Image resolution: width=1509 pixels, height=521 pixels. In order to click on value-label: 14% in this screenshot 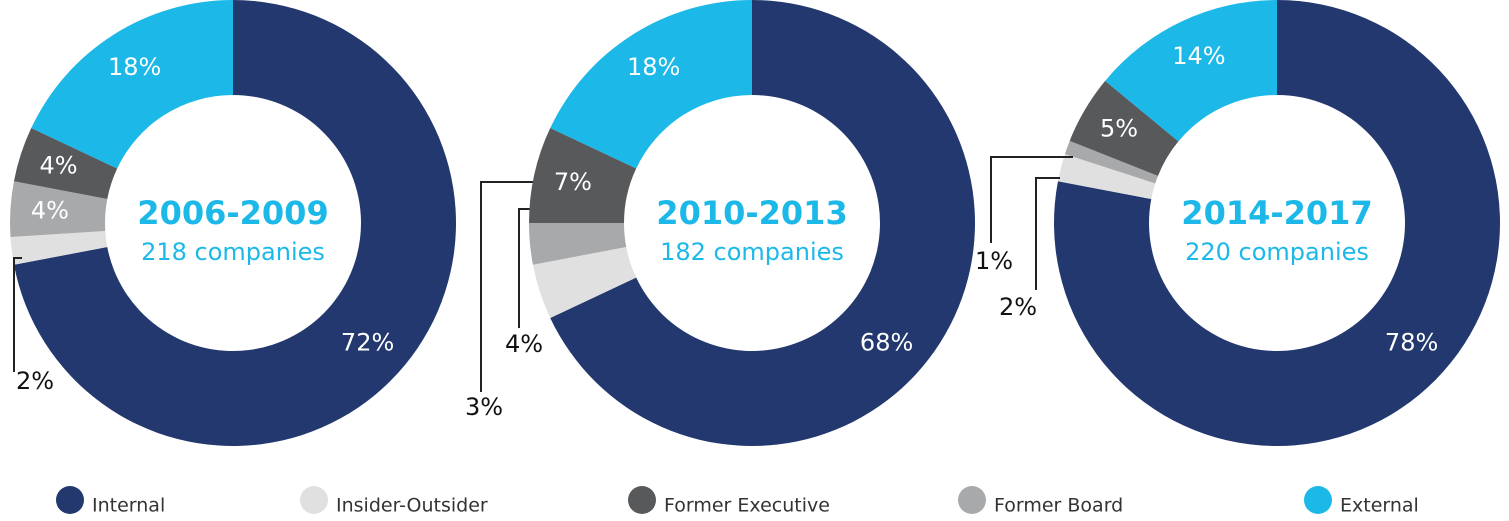, I will do `click(1198, 56)`.